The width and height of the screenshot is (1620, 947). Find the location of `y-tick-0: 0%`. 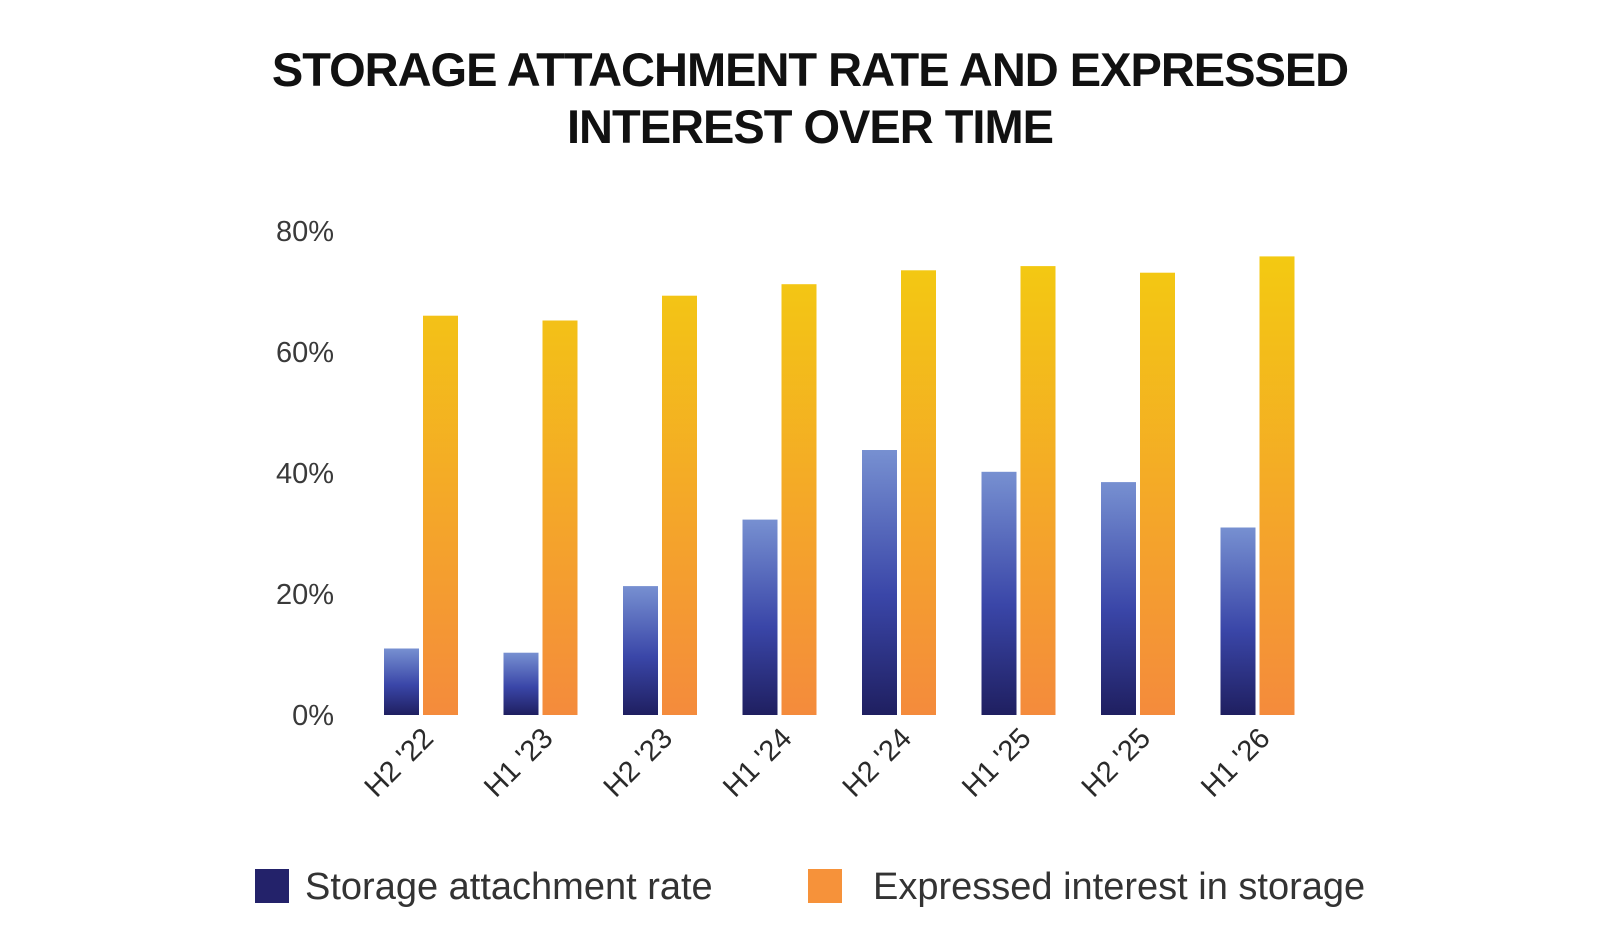

y-tick-0: 0% is located at coordinates (313, 716).